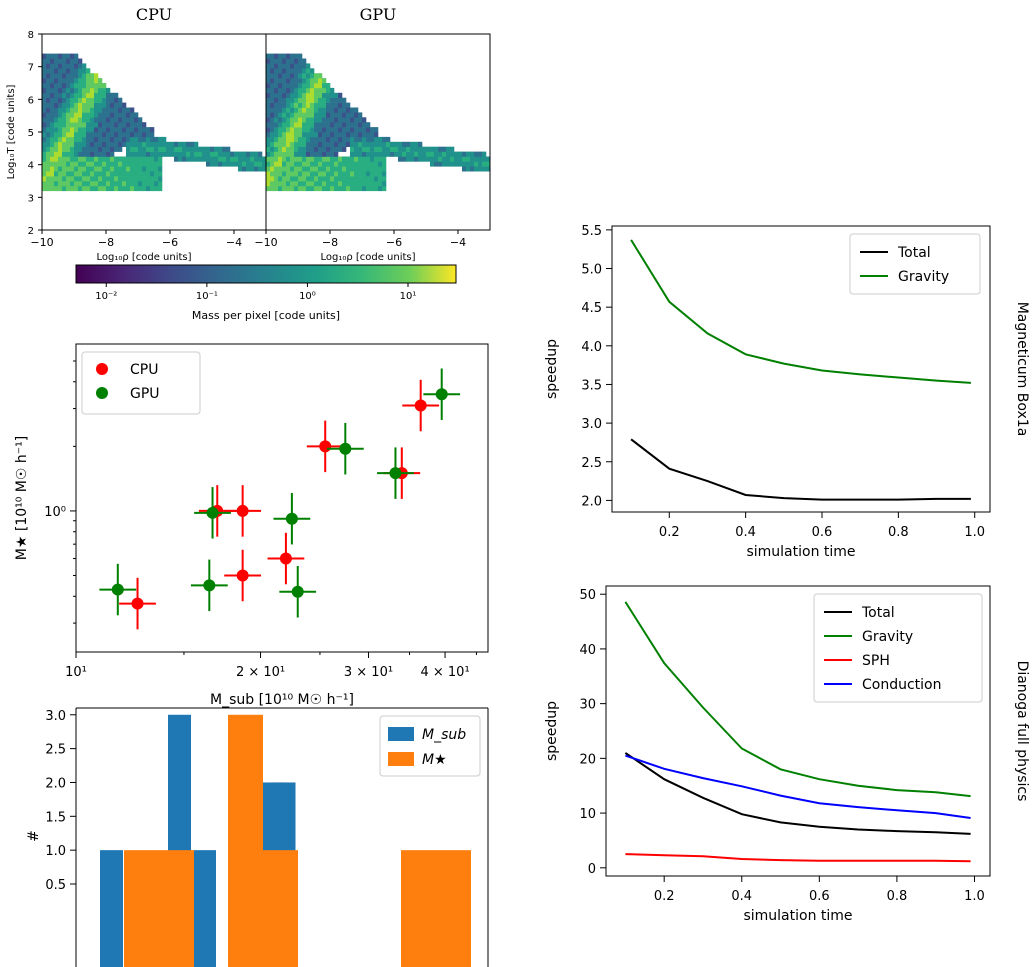 This screenshot has width=1033, height=967. What do you see at coordinates (878, 613) in the screenshot?
I see `legend-label: Total` at bounding box center [878, 613].